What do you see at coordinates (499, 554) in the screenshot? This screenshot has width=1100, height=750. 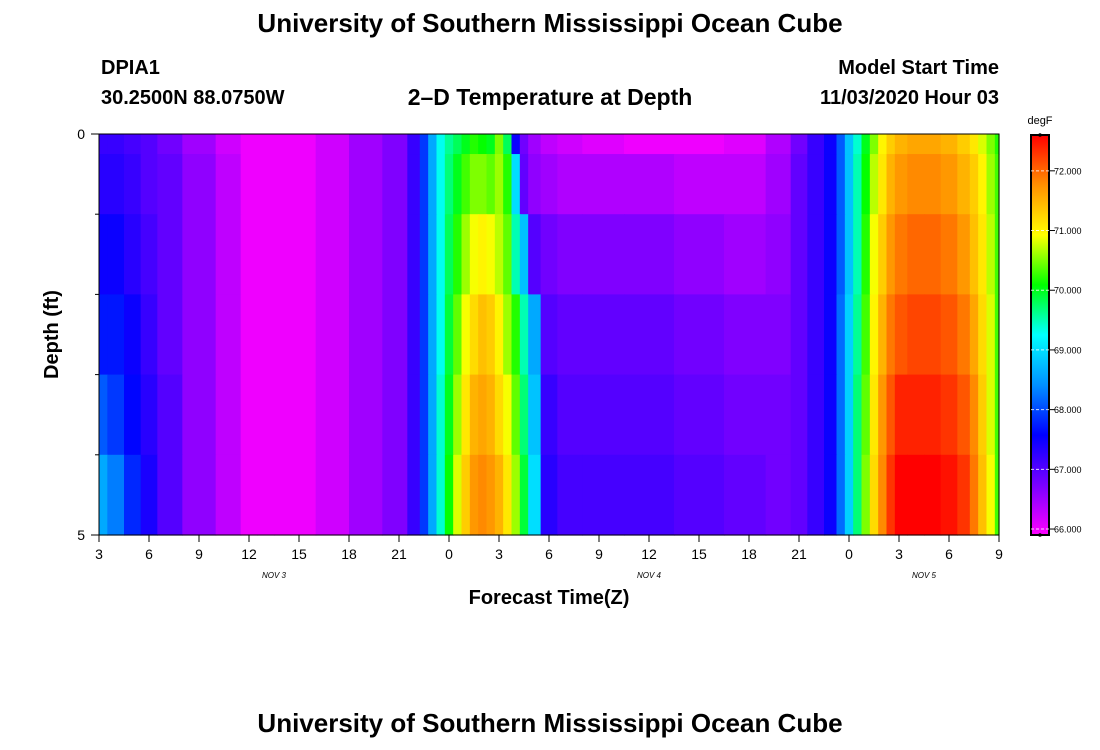 I see `x-tick-label: 3` at bounding box center [499, 554].